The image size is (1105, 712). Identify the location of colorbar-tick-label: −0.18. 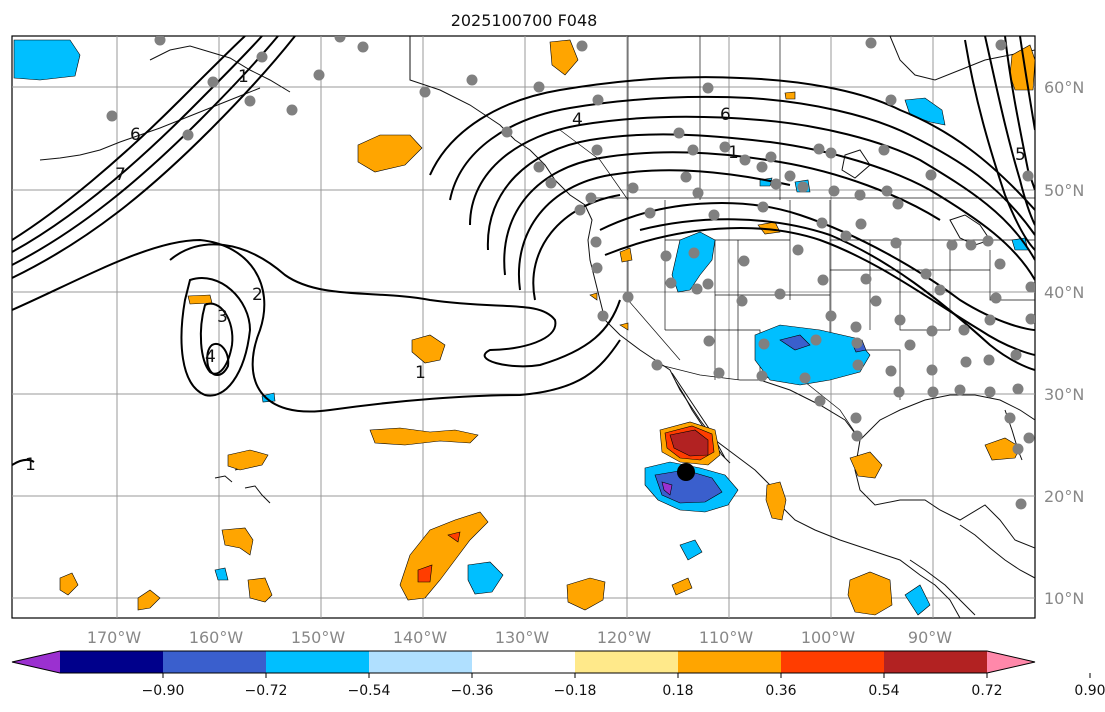
(575, 691).